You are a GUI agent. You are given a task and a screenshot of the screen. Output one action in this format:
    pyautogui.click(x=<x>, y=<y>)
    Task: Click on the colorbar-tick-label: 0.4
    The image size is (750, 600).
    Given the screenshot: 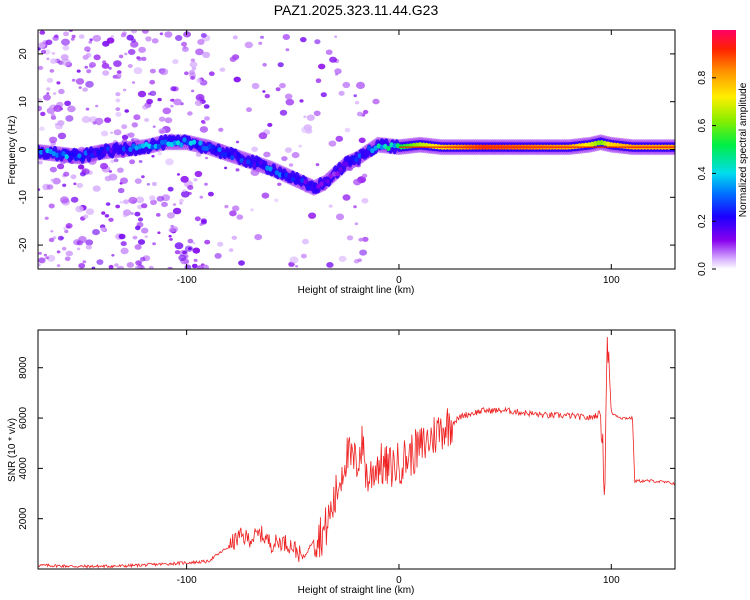 What is the action you would take?
    pyautogui.click(x=702, y=173)
    